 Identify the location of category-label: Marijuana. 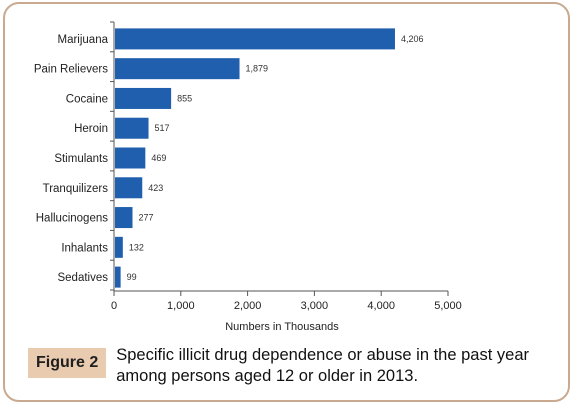
(83, 40).